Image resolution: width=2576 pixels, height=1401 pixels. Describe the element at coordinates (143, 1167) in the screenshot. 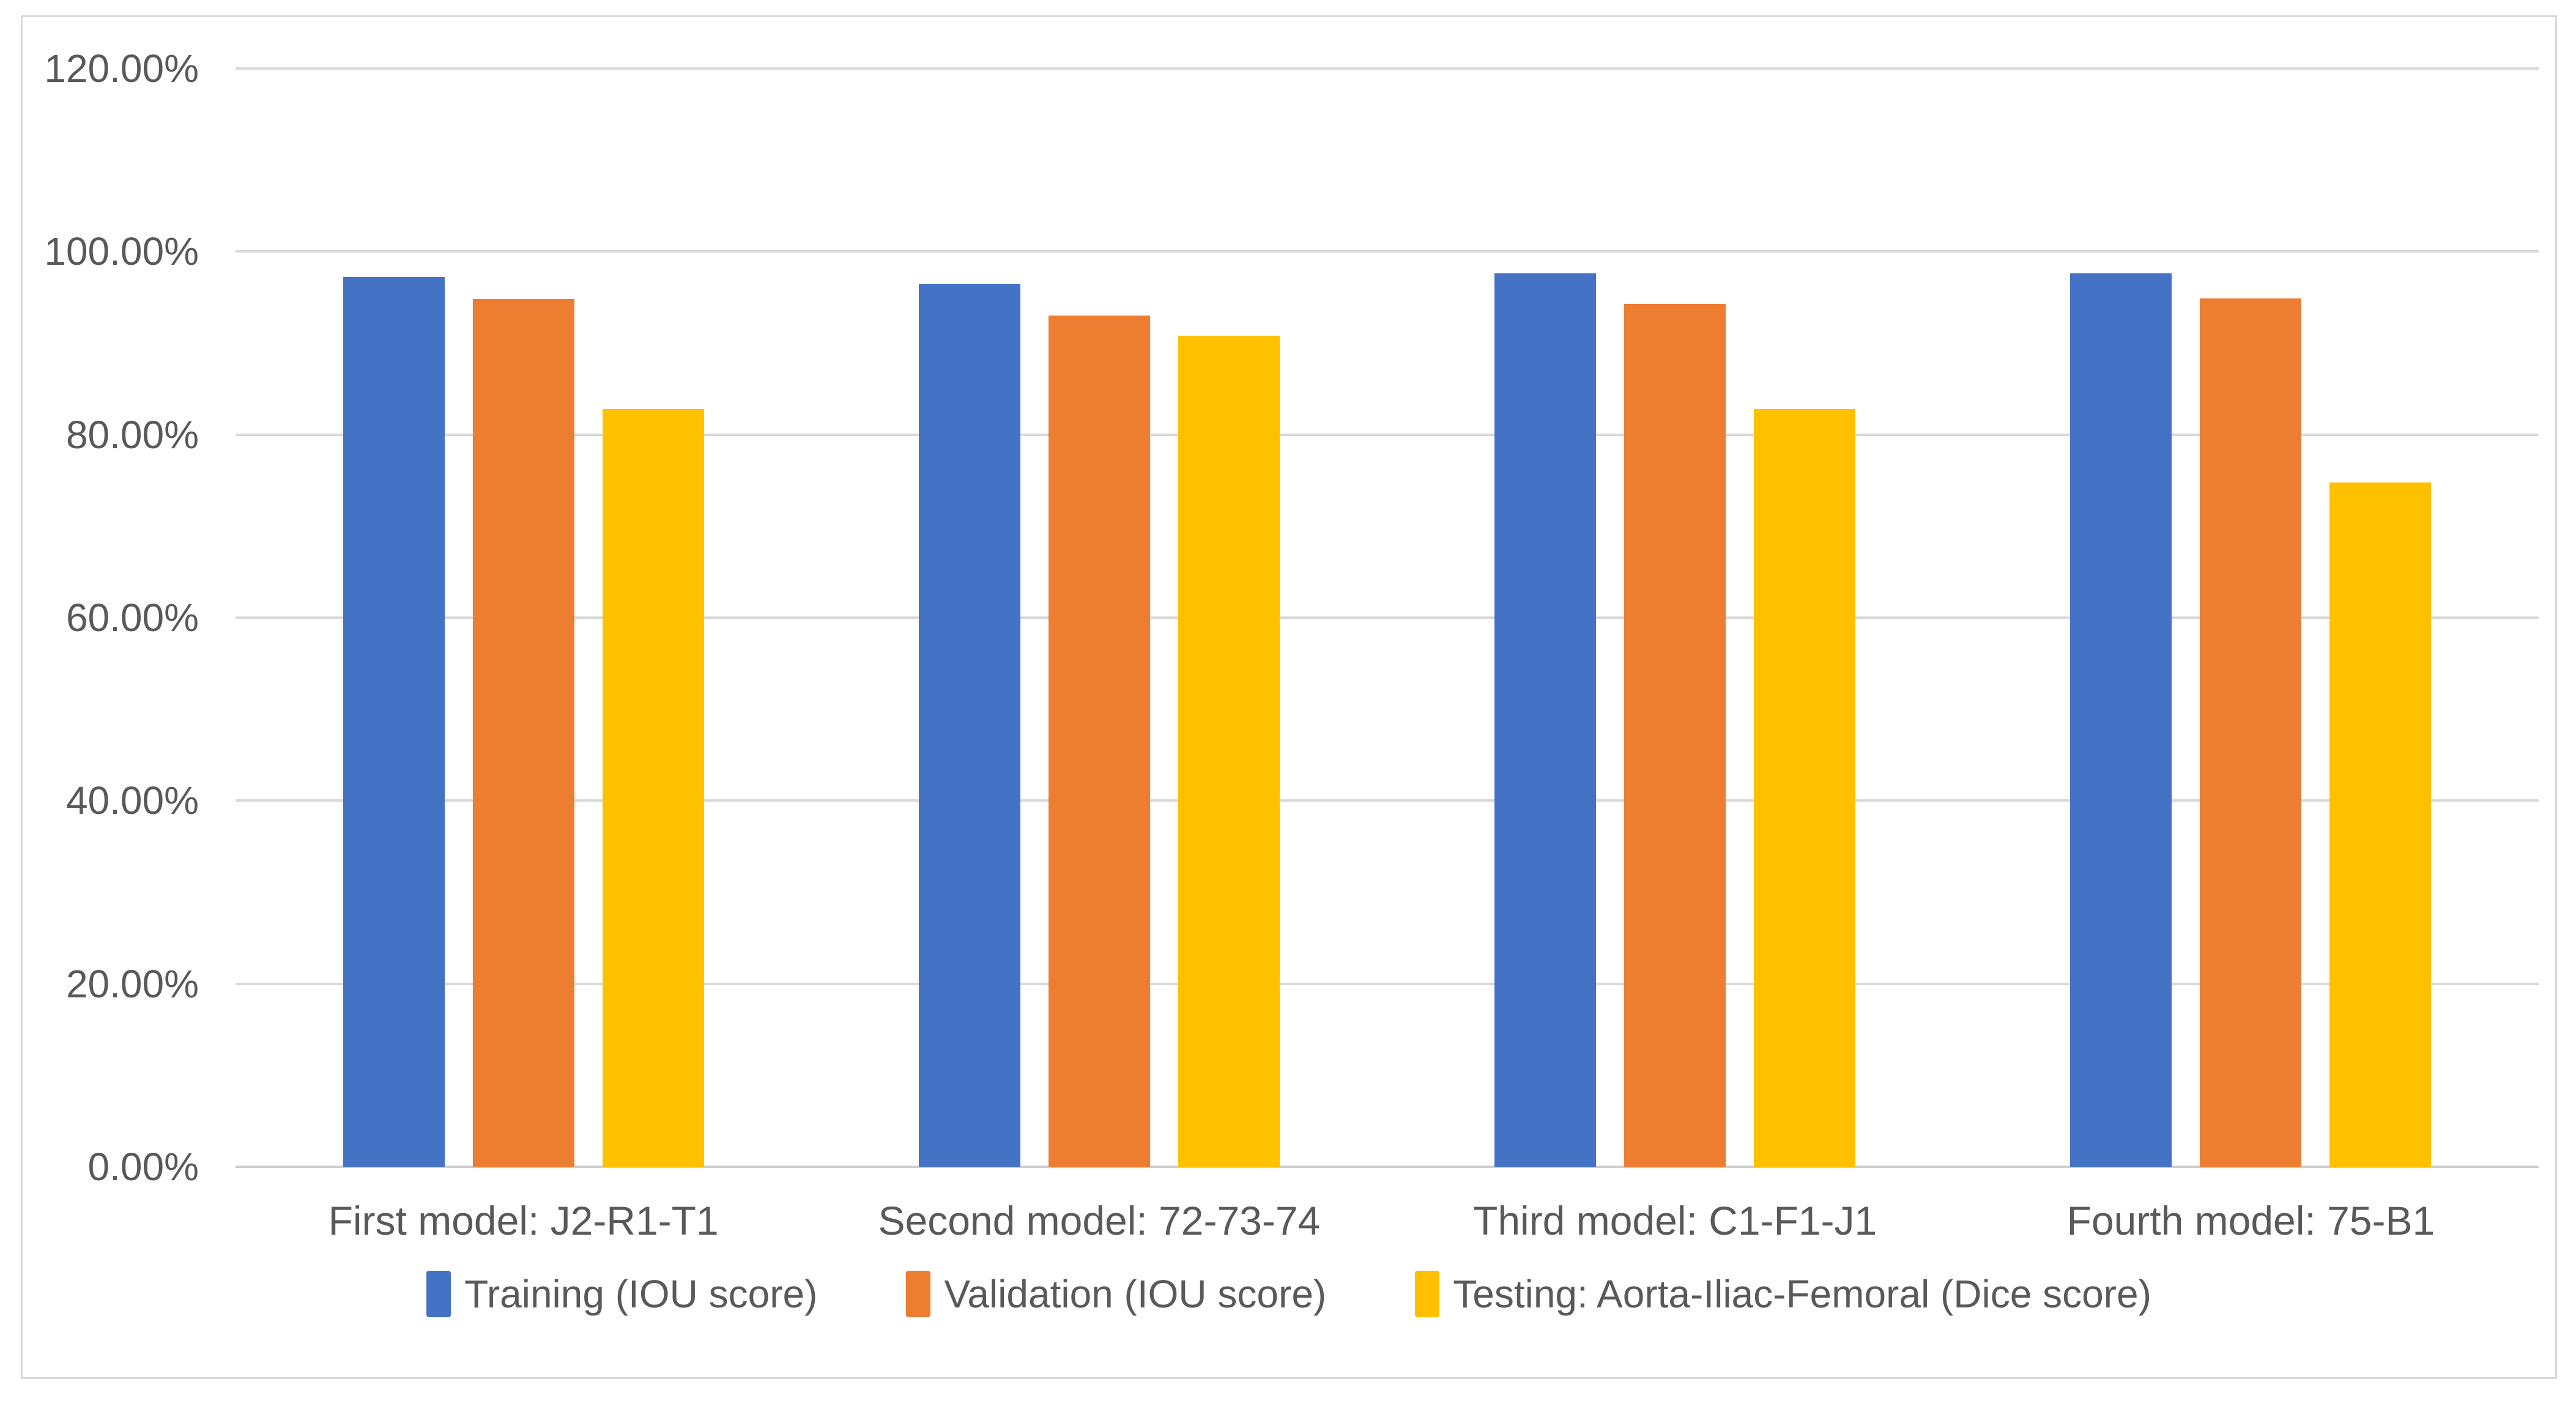

I see `y-tick-label-0: 0.00%` at that location.